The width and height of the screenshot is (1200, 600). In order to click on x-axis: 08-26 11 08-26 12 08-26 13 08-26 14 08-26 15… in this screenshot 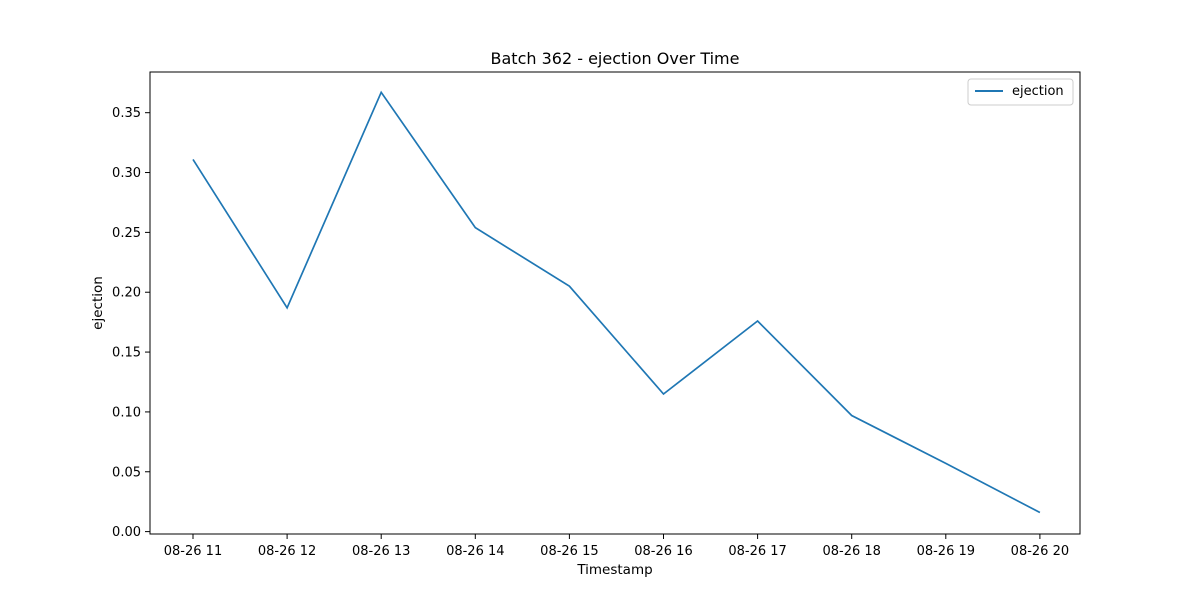, I will do `click(616, 546)`.